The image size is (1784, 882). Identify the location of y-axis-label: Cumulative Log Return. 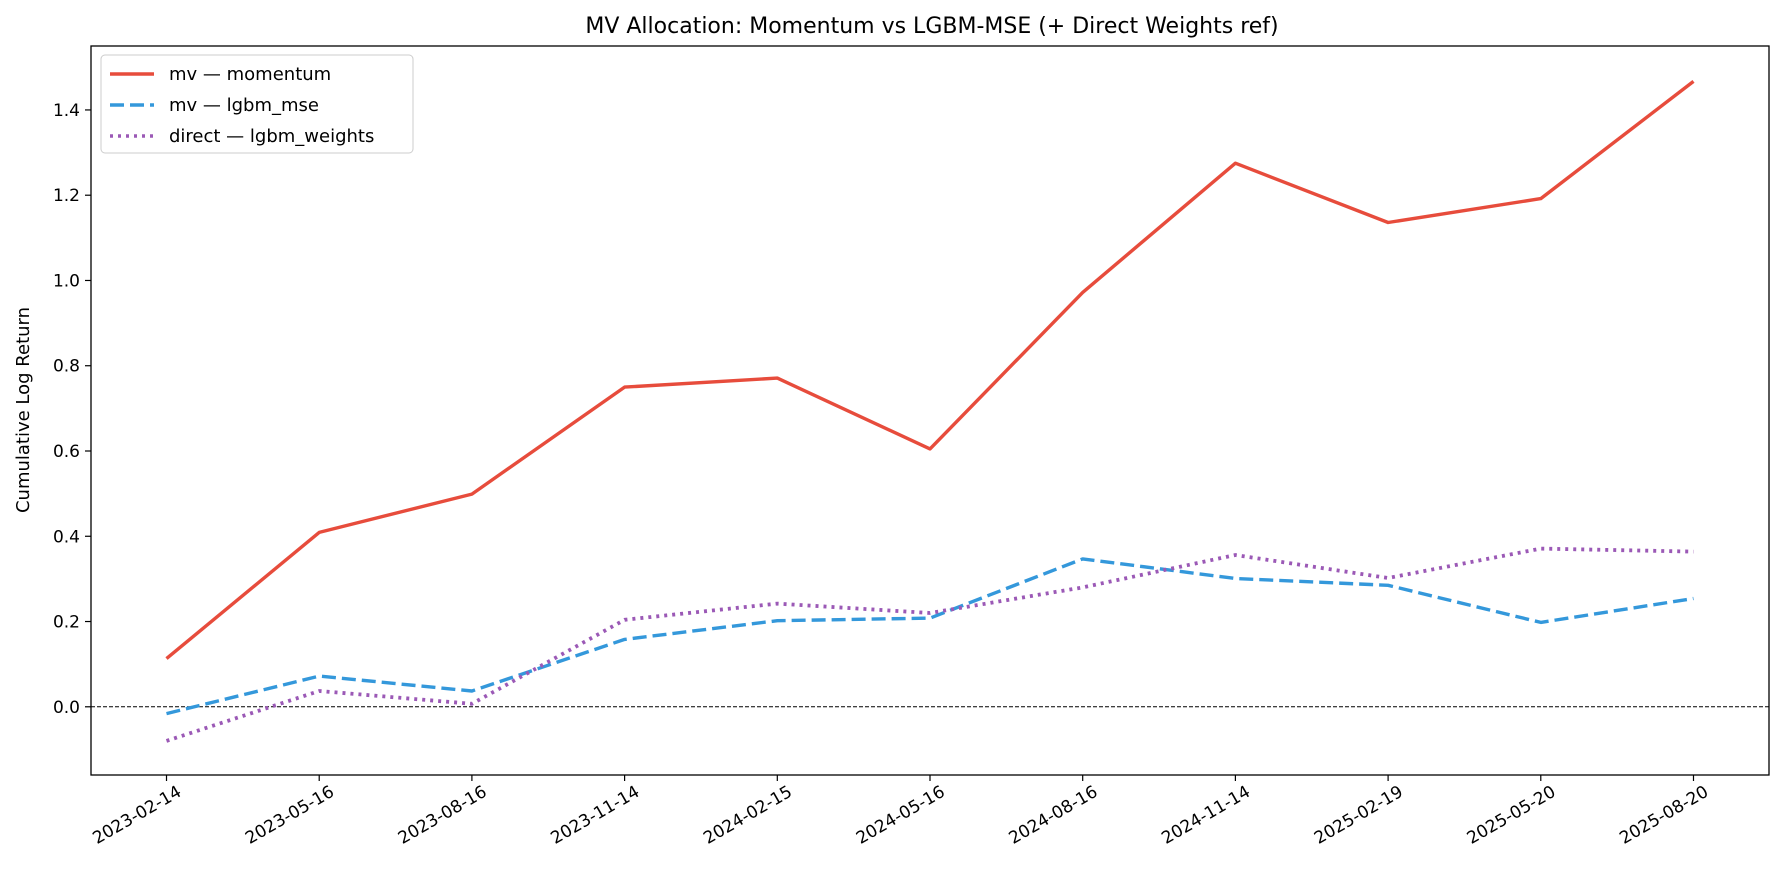
(23, 410).